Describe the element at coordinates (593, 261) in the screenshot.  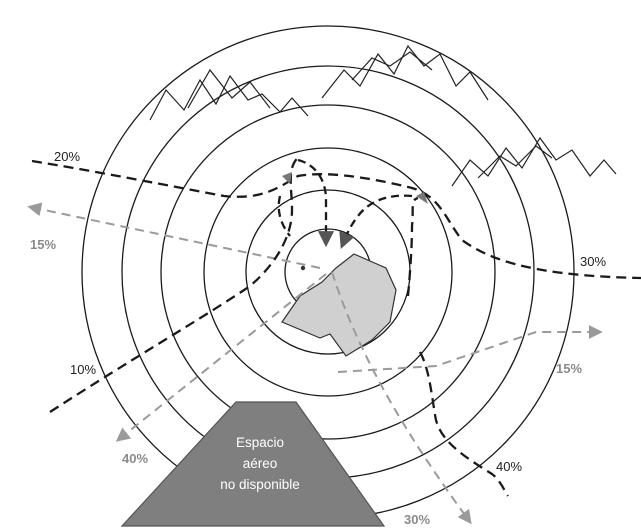
I see `route-30-label: 30%` at that location.